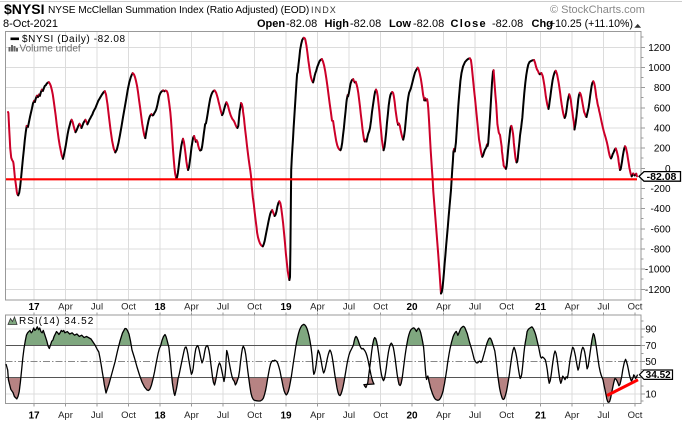 This screenshot has width=682, height=429. I want to click on svg-text: 200, so click(662, 149).